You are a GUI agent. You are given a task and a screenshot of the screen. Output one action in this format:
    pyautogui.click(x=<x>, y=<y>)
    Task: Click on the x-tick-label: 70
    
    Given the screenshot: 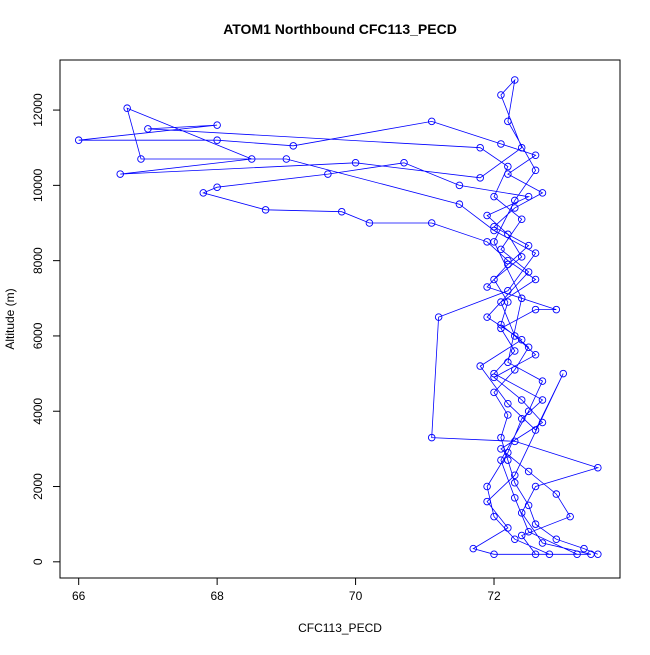 What is the action you would take?
    pyautogui.click(x=356, y=596)
    